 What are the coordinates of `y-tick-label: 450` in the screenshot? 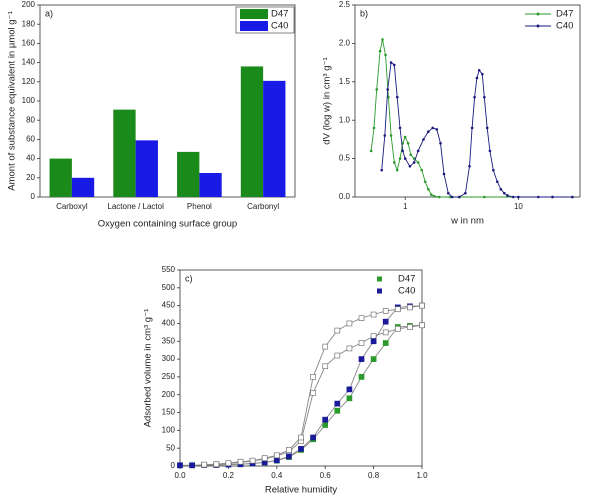 It's located at (169, 305).